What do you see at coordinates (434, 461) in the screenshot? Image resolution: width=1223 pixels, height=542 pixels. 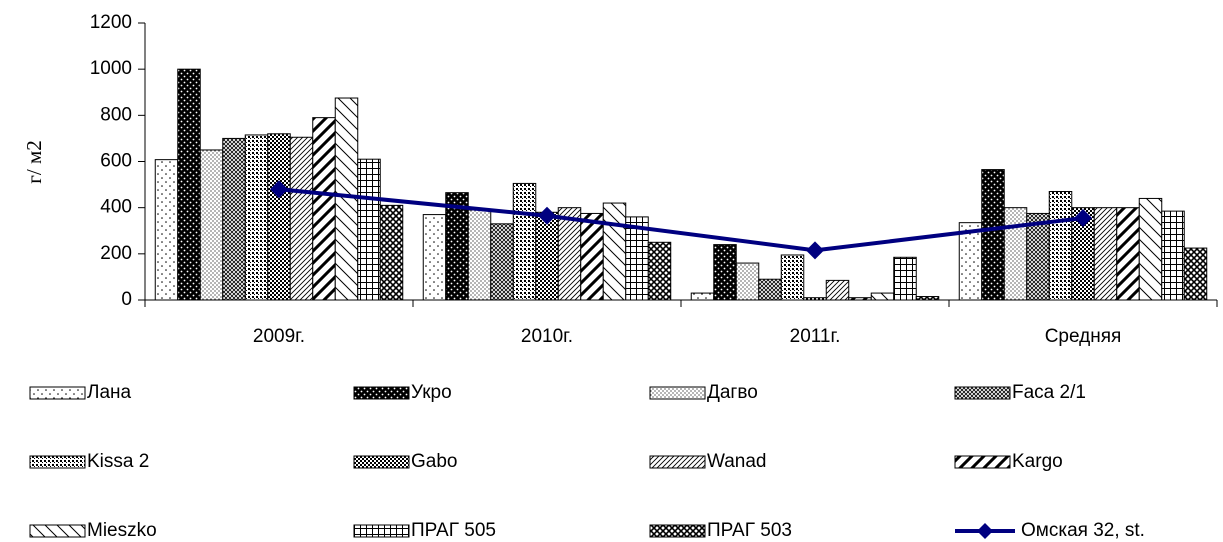 I see `legend-label: Gabo` at bounding box center [434, 461].